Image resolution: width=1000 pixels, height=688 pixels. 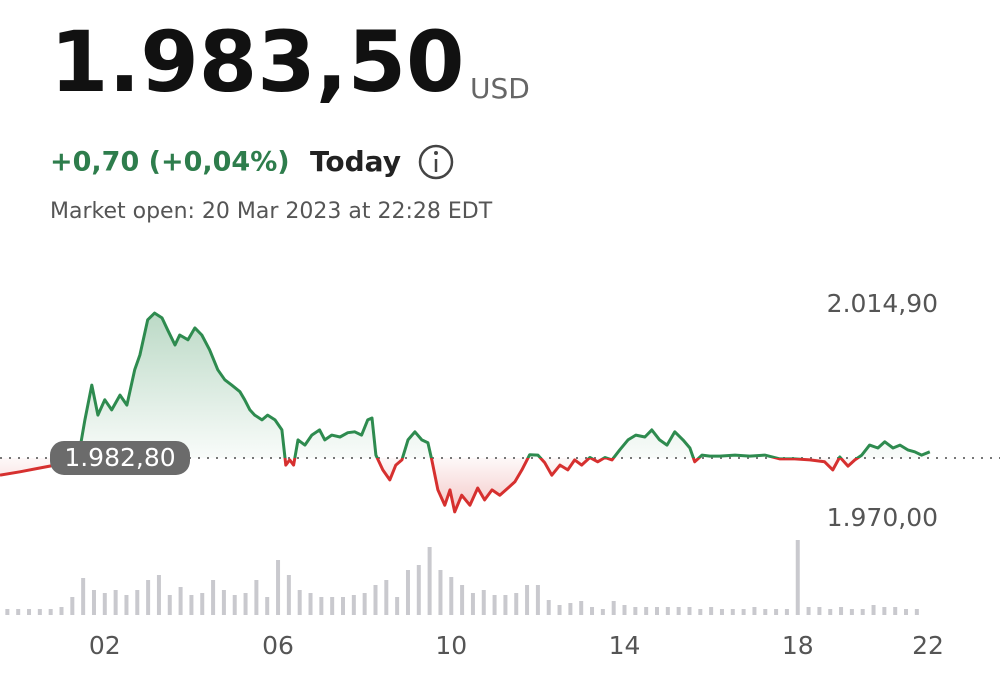 I want to click on x-tick-label: 14, so click(x=625, y=645).